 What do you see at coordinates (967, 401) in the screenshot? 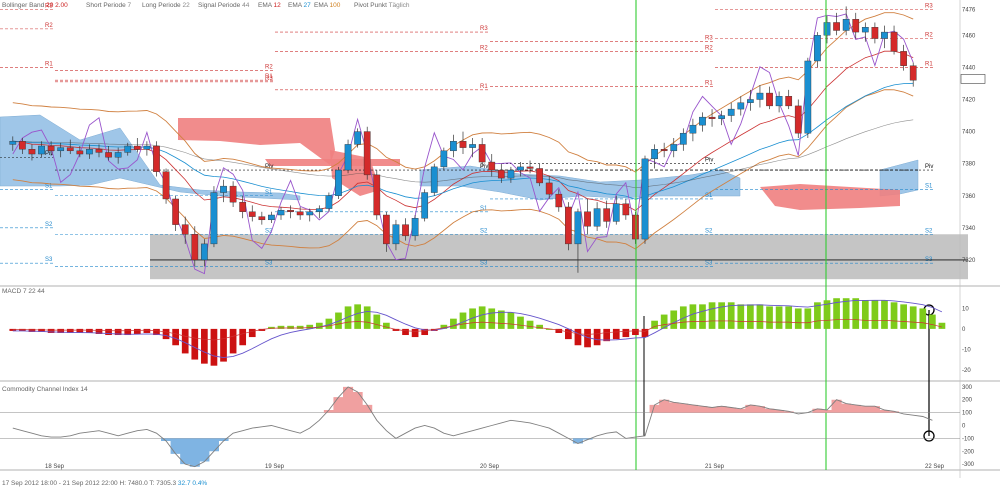
I see `cci-y-tick: 200` at bounding box center [967, 401].